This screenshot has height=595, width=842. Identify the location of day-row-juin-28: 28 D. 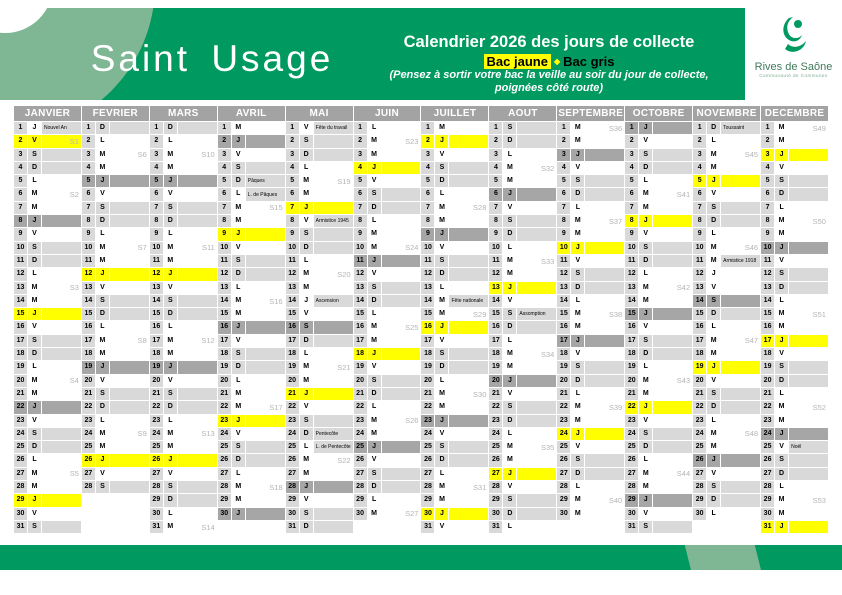
(387, 487).